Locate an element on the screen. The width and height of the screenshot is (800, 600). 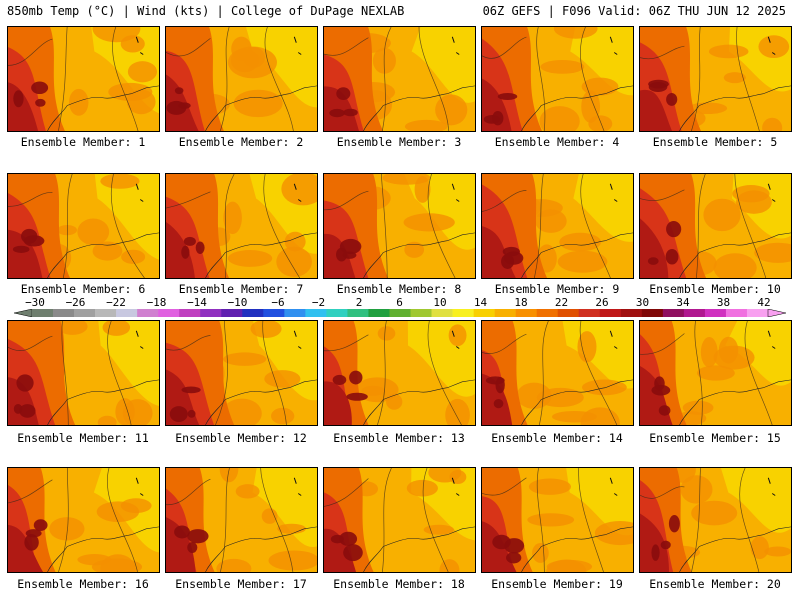
colorbar-min-arrow is located at coordinates (23, 313).